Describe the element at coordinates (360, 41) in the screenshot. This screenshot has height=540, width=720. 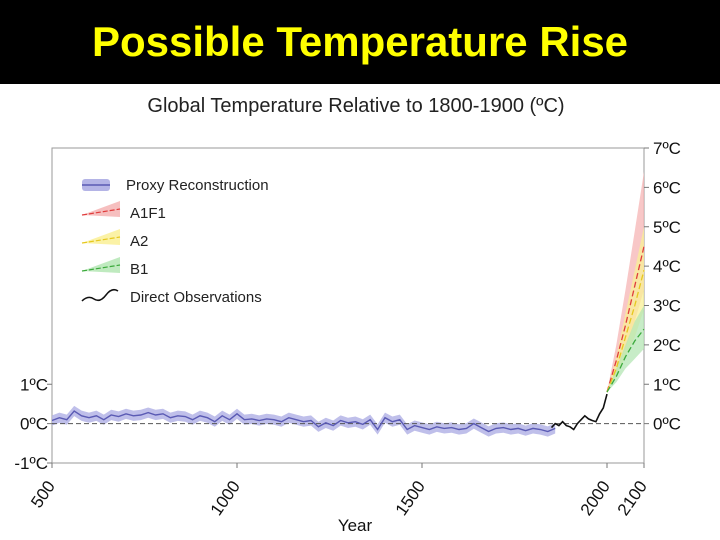
I see `slide-title: Possible Temperature Rise` at that location.